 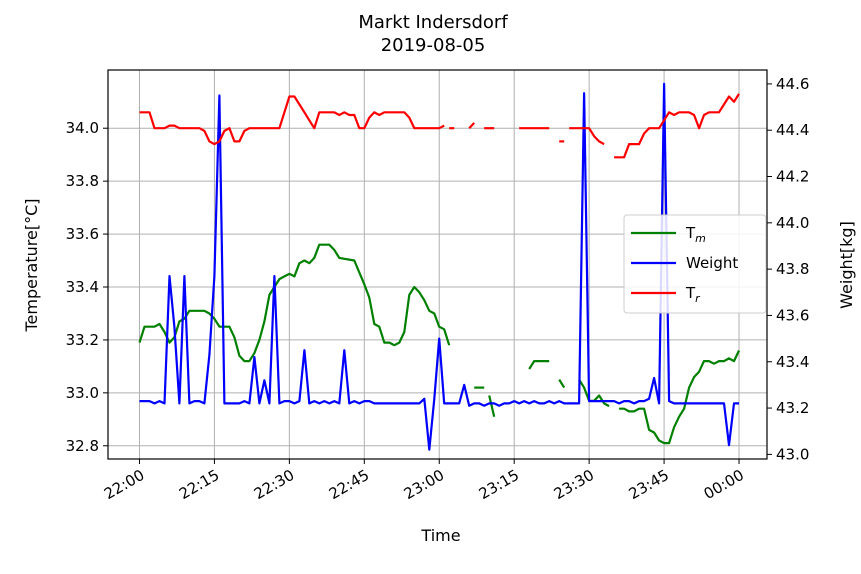 I want to click on chart-title: Markt Indersdorf, so click(x=433, y=22).